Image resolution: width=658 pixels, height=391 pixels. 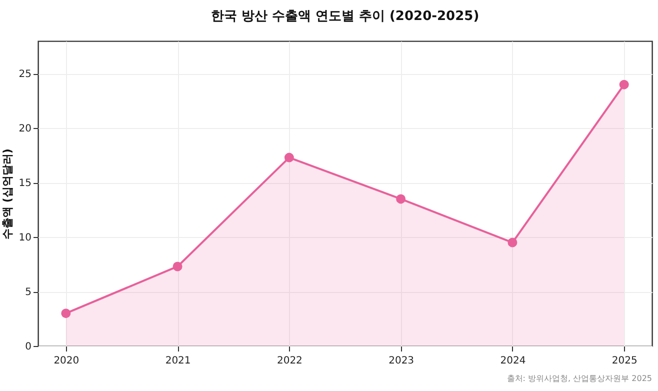 I want to click on y-tick-label: 0, so click(x=28, y=347).